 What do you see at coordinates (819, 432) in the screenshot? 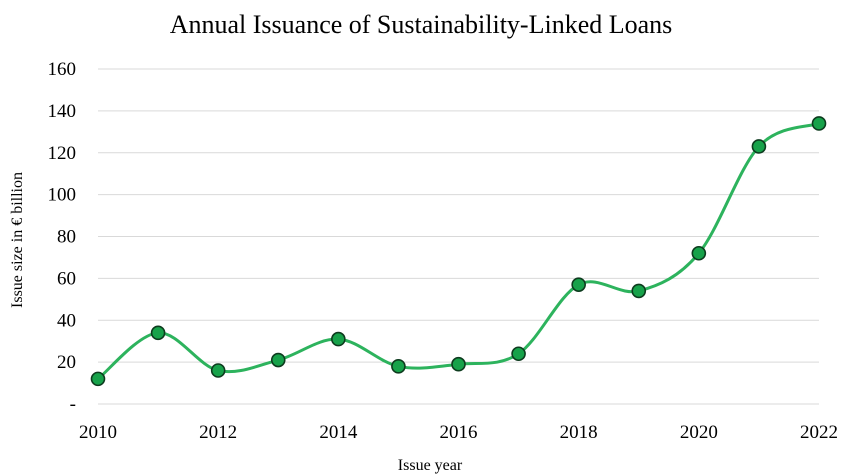
I see `x-tick-label: 2022` at bounding box center [819, 432].